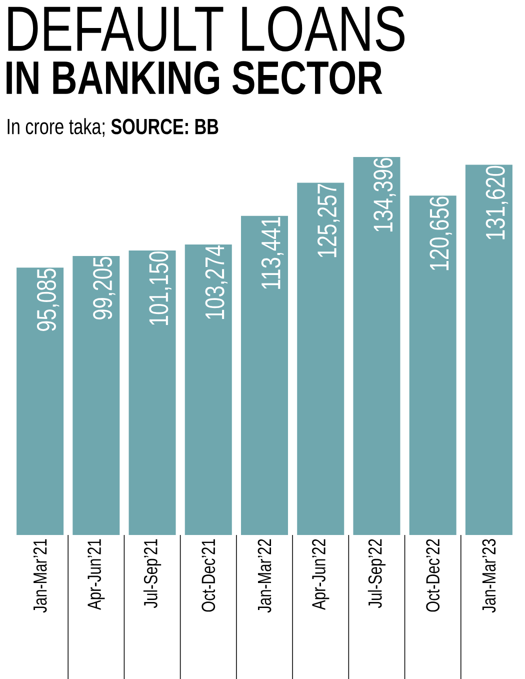 The width and height of the screenshot is (525, 679). Describe the element at coordinates (209, 575) in the screenshot. I see `x-tick-label: Oct-Dec’21` at that location.